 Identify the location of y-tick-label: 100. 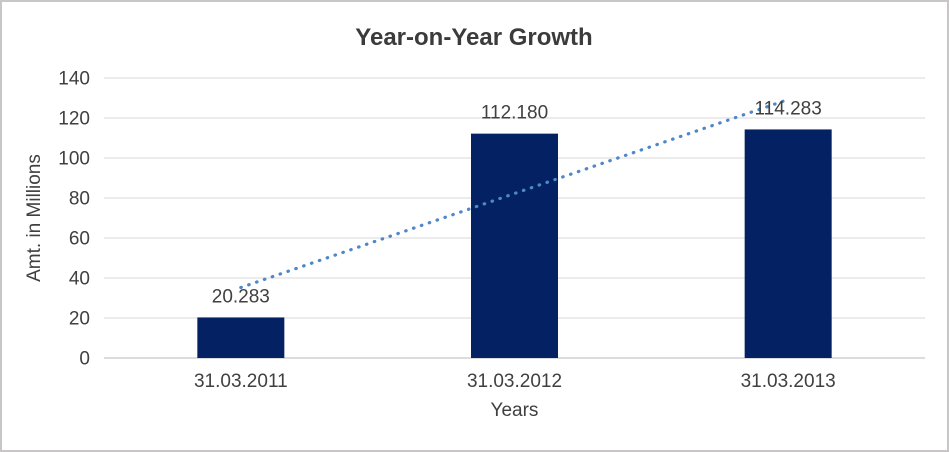
(74, 158).